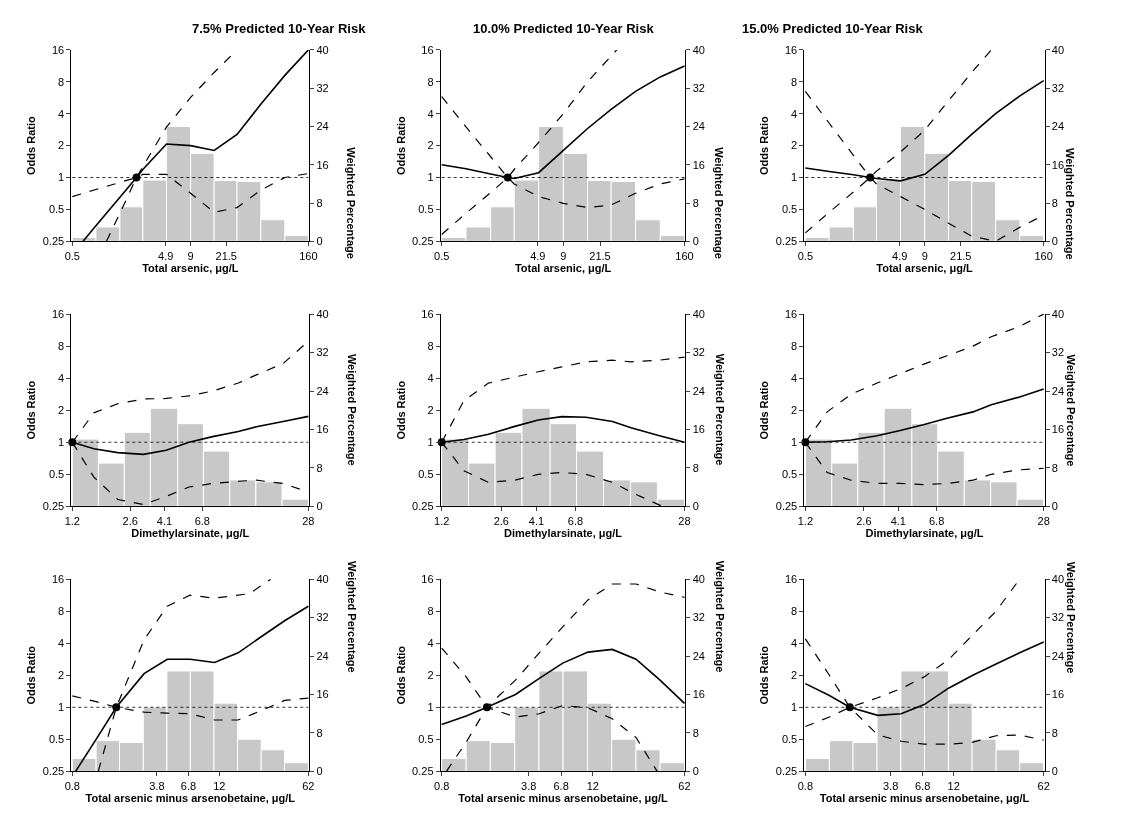 Image resolution: width=1133 pixels, height=818 pixels. Describe the element at coordinates (1043, 785) in the screenshot. I see `x-tick-label: 62` at that location.